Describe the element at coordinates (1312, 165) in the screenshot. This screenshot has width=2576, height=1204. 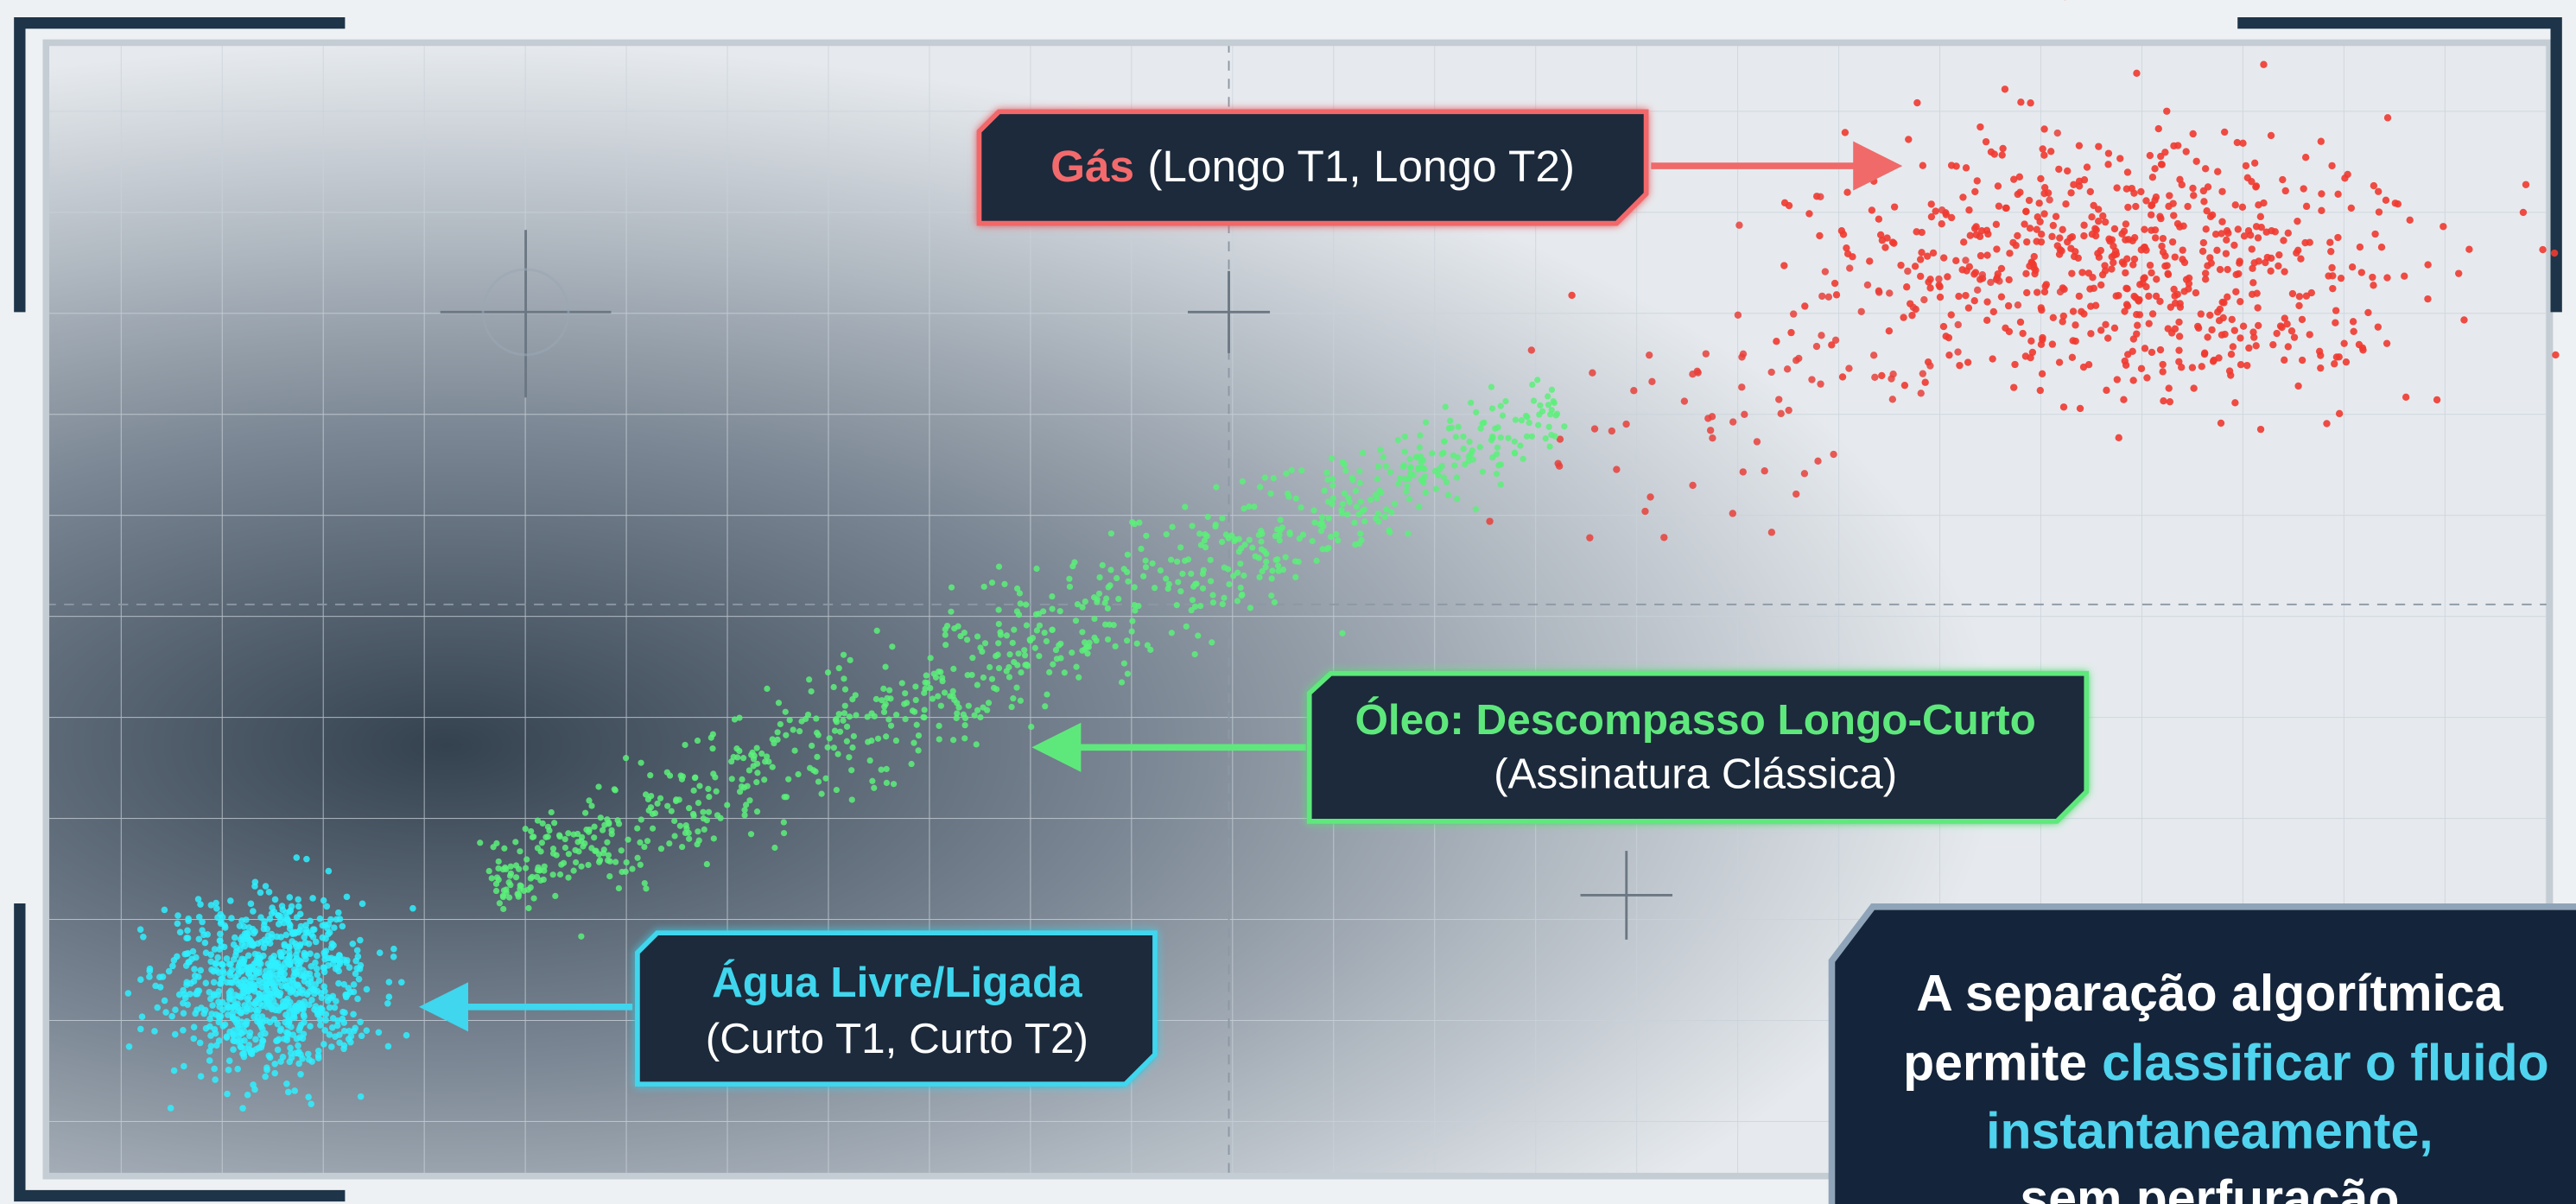
I see `gas-label: Gás (Longo T1, Longo T2)` at that location.